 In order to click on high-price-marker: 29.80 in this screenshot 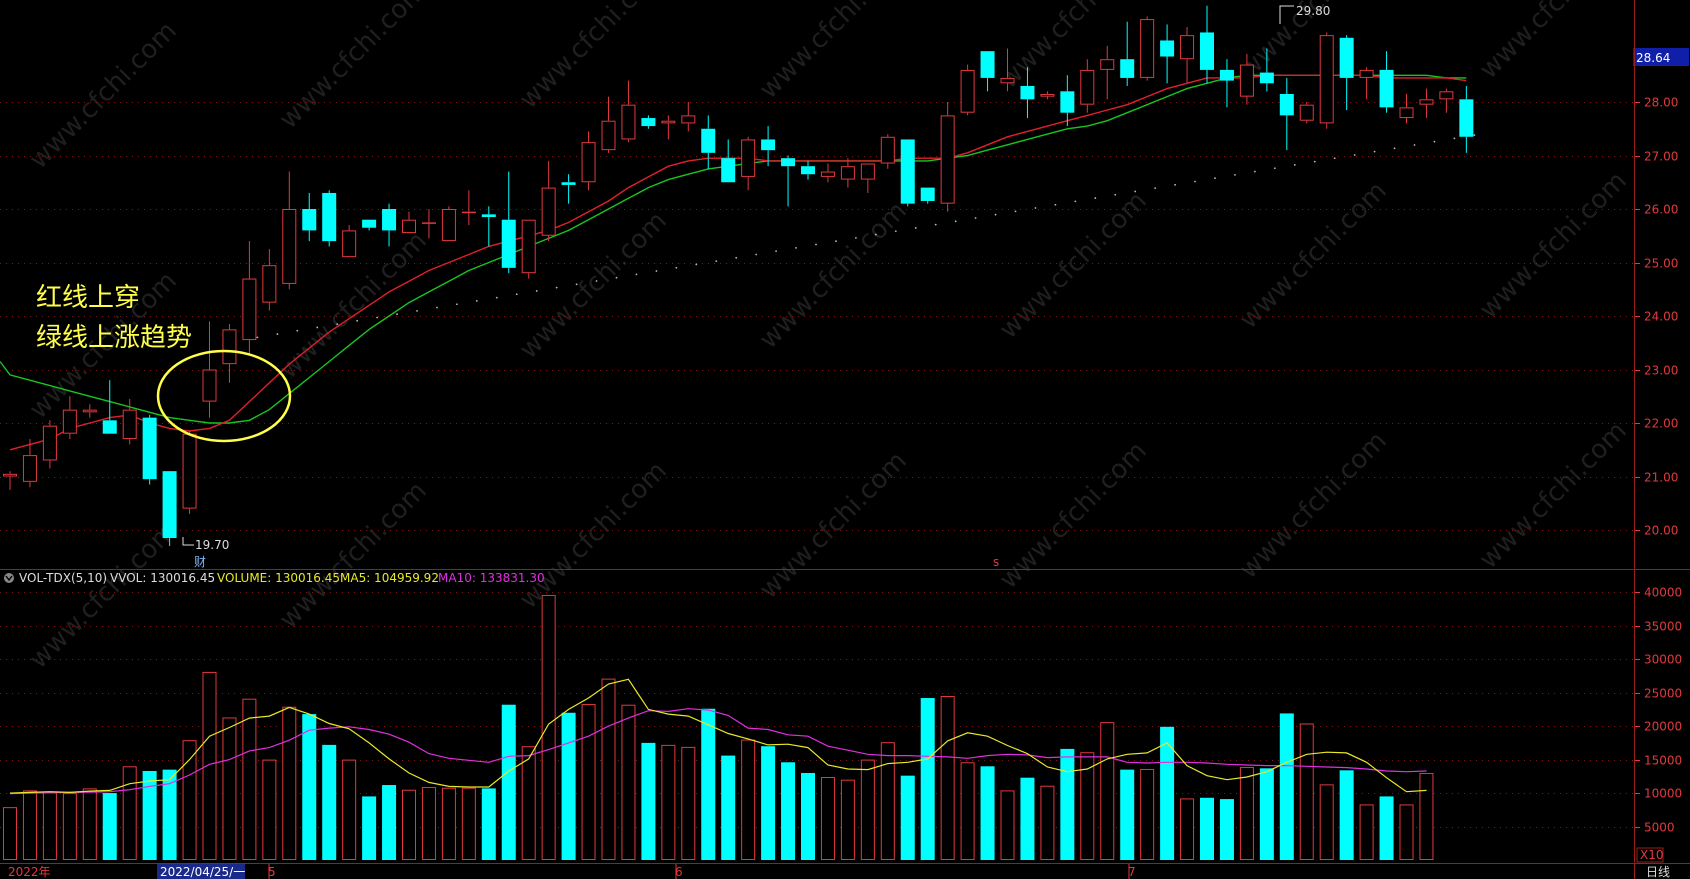, I will do `click(1304, 14)`.